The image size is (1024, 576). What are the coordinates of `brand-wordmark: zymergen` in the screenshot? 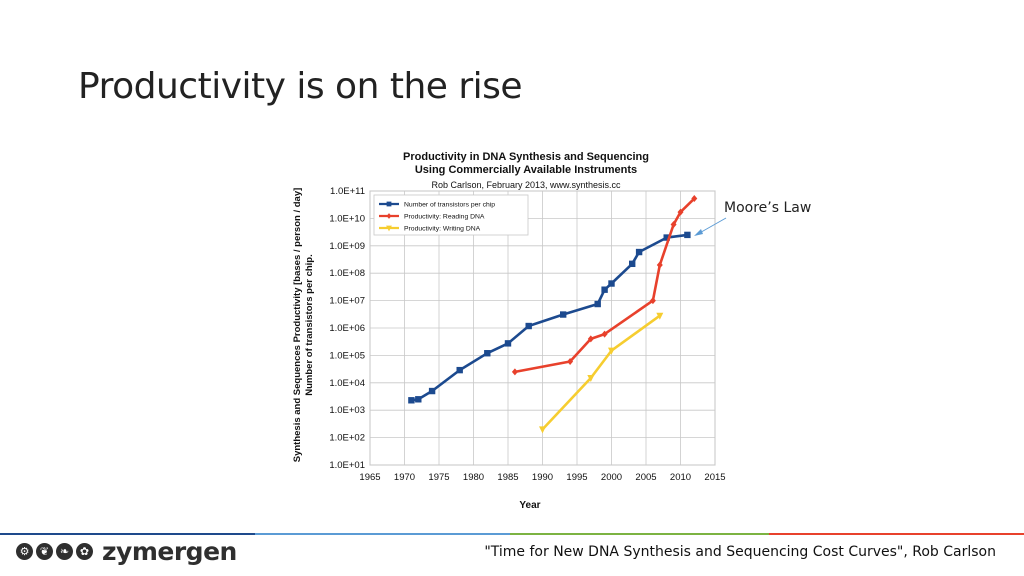 It's located at (169, 551).